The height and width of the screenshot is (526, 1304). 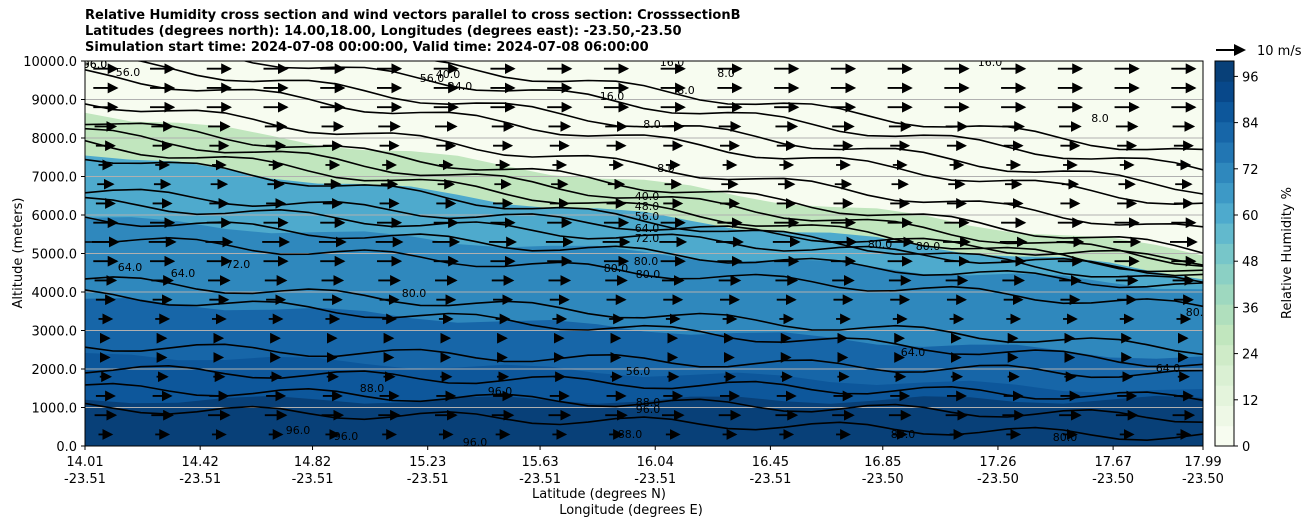 What do you see at coordinates (1250, 216) in the screenshot?
I see `colorbar-tick-label: 60` at bounding box center [1250, 216].